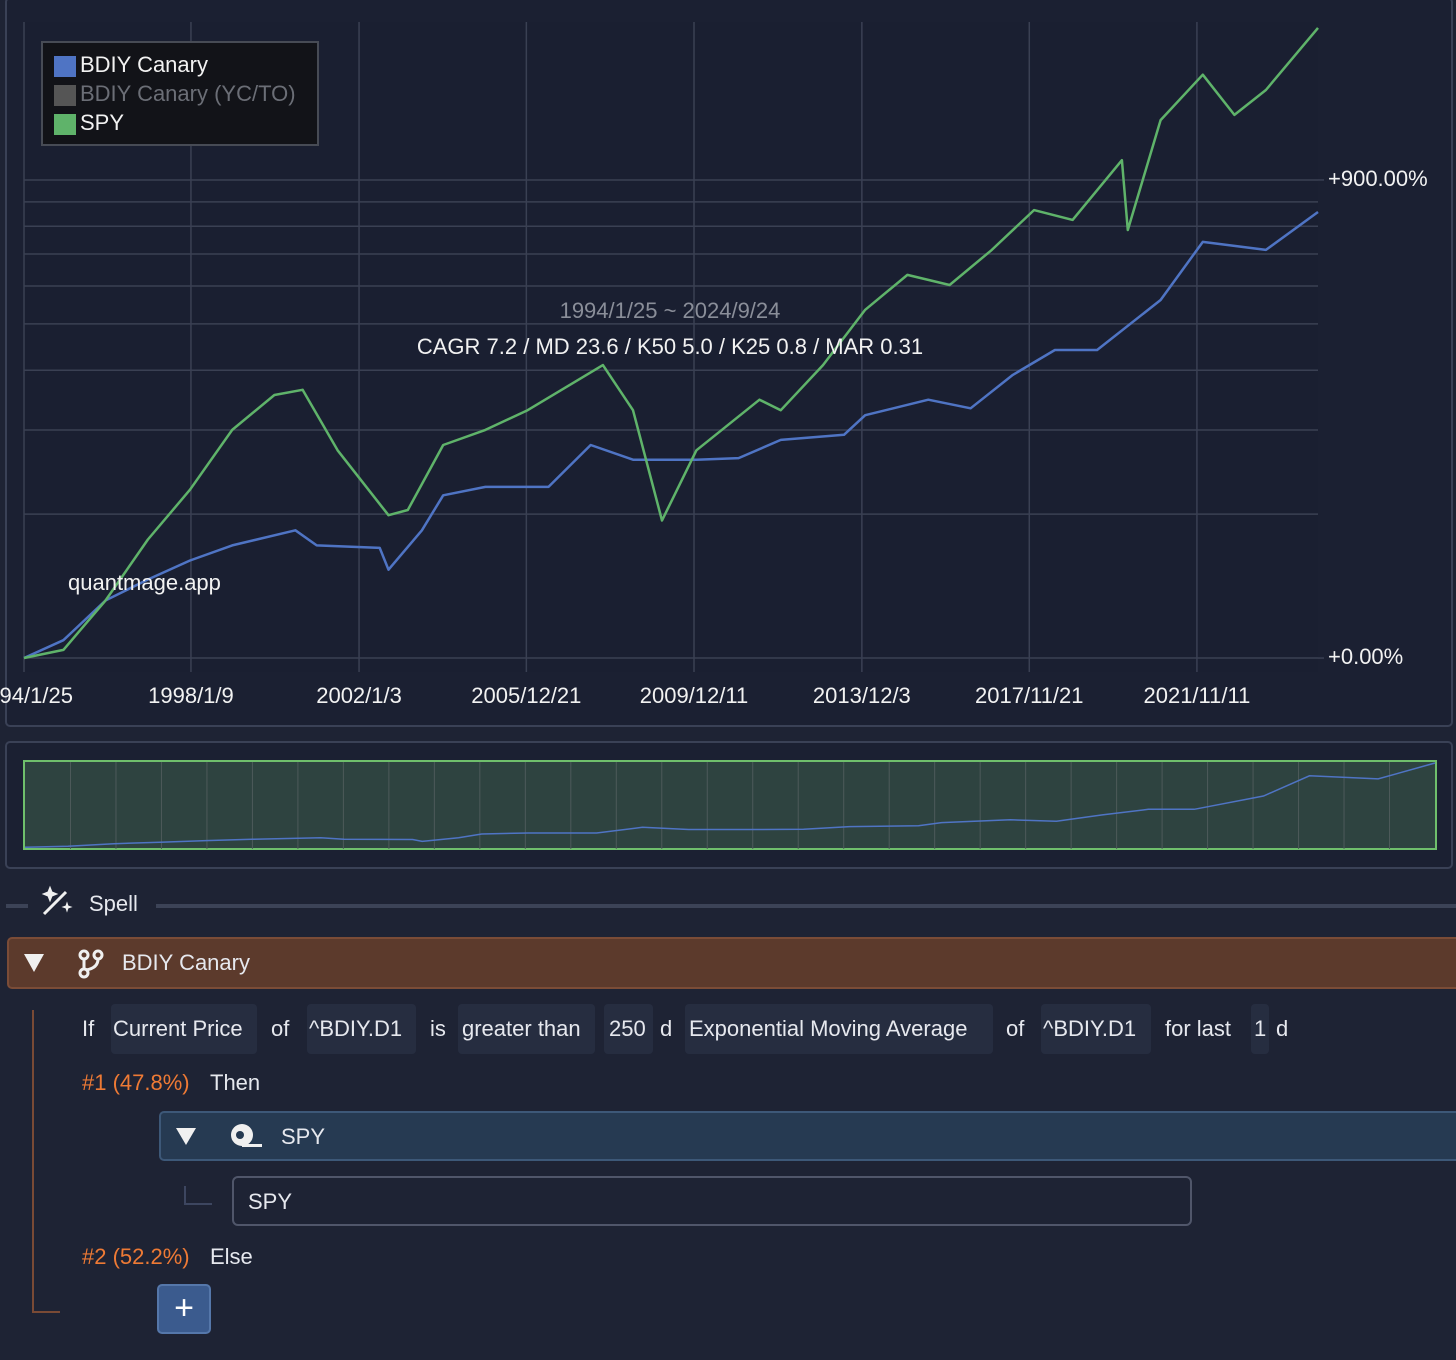  Describe the element at coordinates (1198, 1028) in the screenshot. I see `keyword: for last` at that location.